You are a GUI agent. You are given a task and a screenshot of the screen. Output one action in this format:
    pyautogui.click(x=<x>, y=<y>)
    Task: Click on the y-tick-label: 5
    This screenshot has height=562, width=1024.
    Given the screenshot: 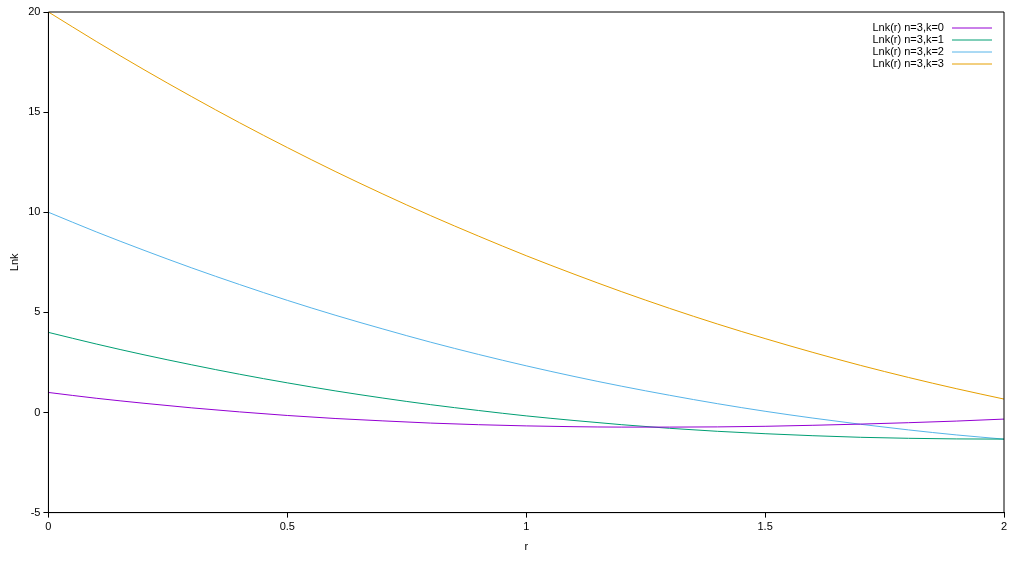 What is the action you would take?
    pyautogui.click(x=37, y=311)
    